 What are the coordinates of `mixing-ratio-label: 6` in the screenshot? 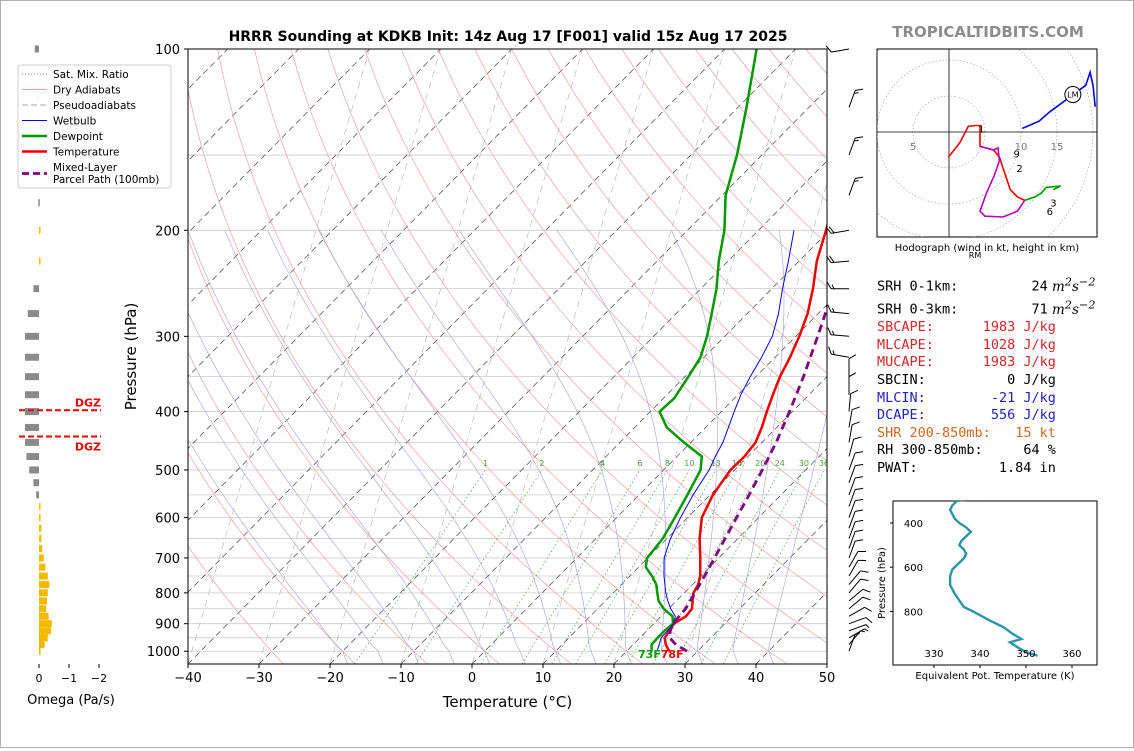 It's located at (639, 463).